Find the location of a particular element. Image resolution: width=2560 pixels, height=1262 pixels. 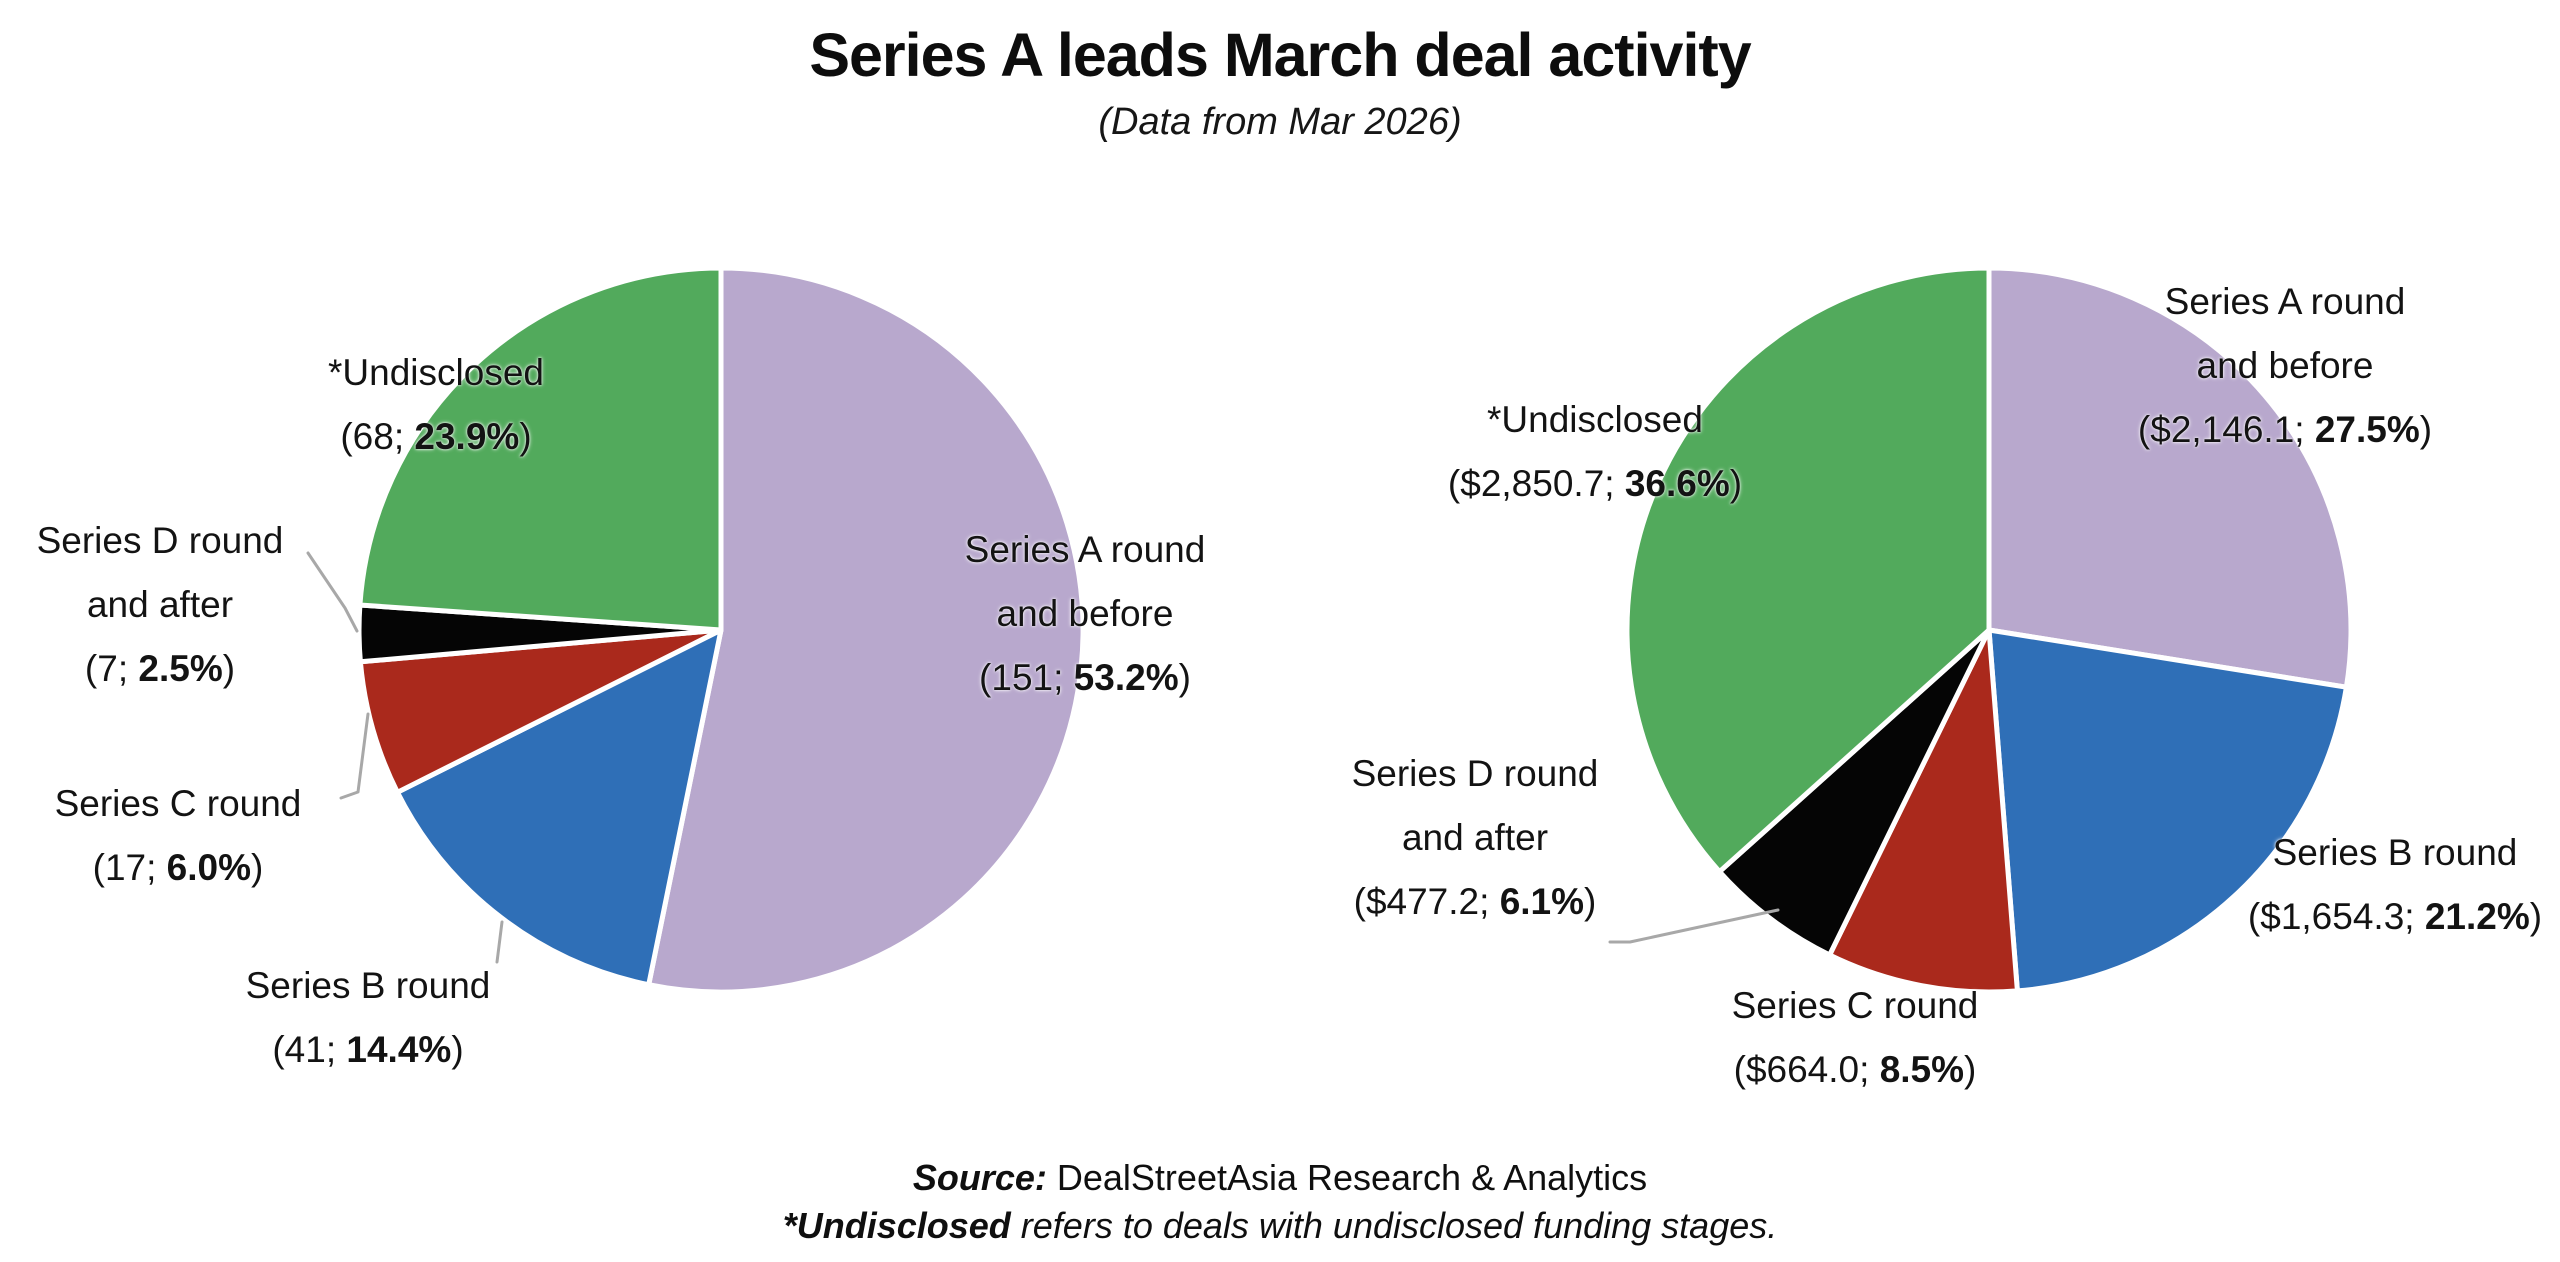

value-prefix: ($664.0; is located at coordinates (1806, 1069).